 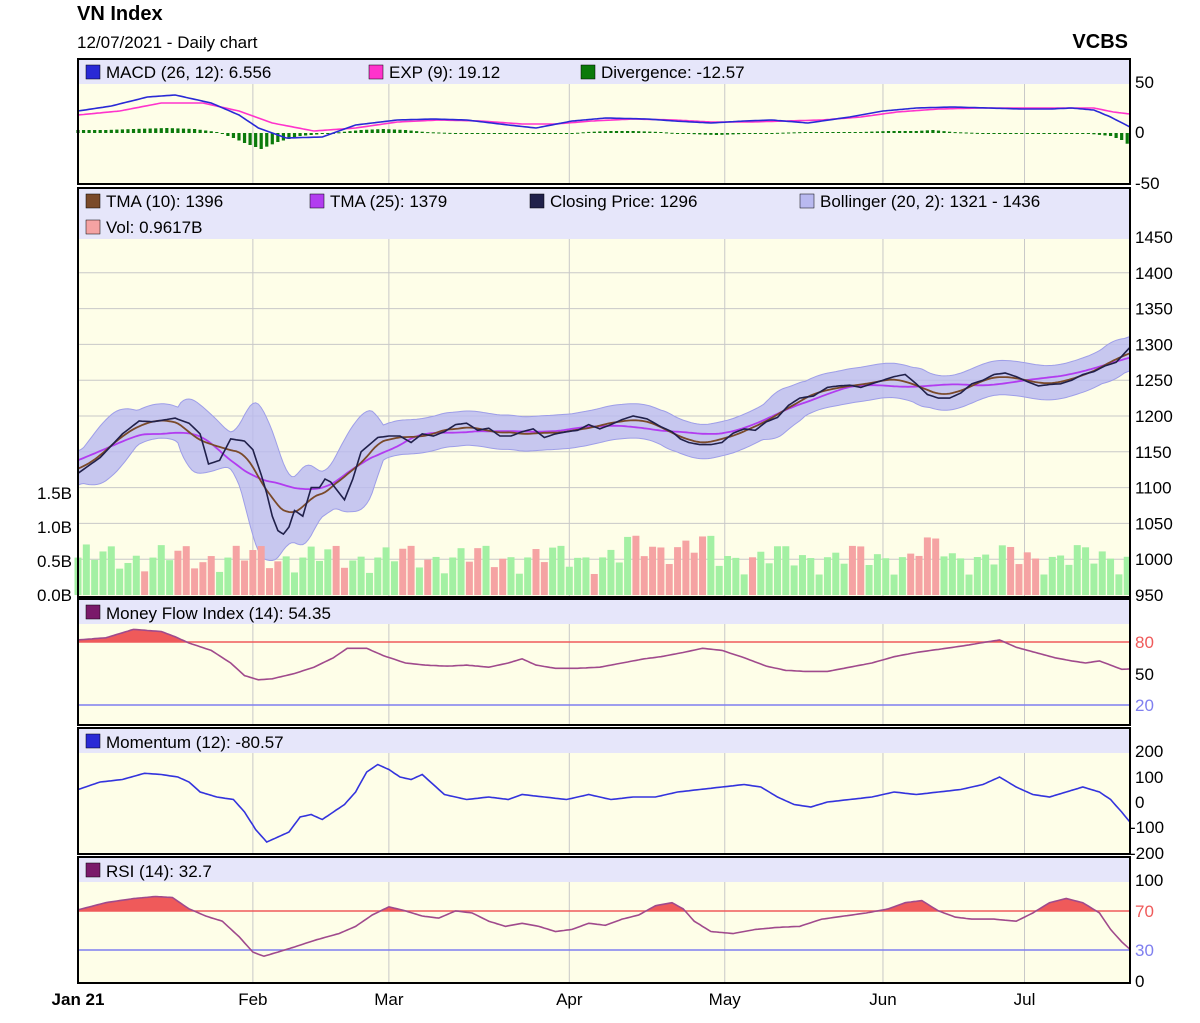 I want to click on vol-legend-label: Vol: 0.9617B, so click(x=154, y=227).